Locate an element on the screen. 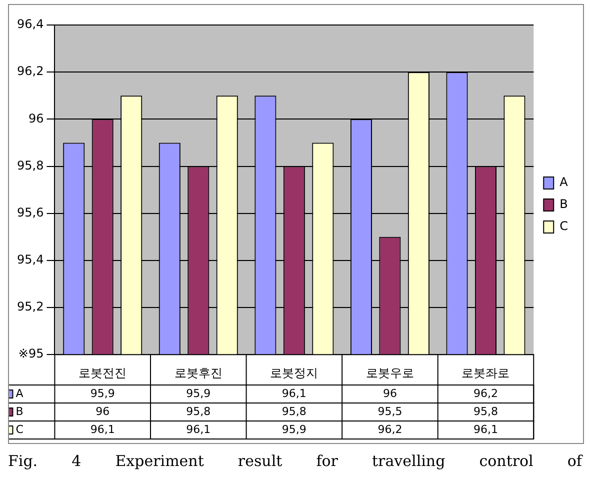  y-tick-label: 96,2 is located at coordinates (30, 71).